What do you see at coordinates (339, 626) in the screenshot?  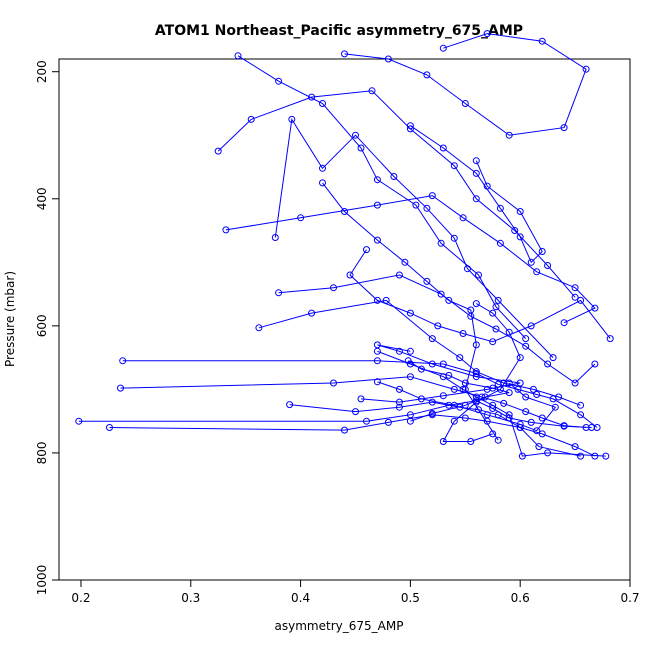 I see `x-axis-title: asymmetry_675_AMP` at bounding box center [339, 626].